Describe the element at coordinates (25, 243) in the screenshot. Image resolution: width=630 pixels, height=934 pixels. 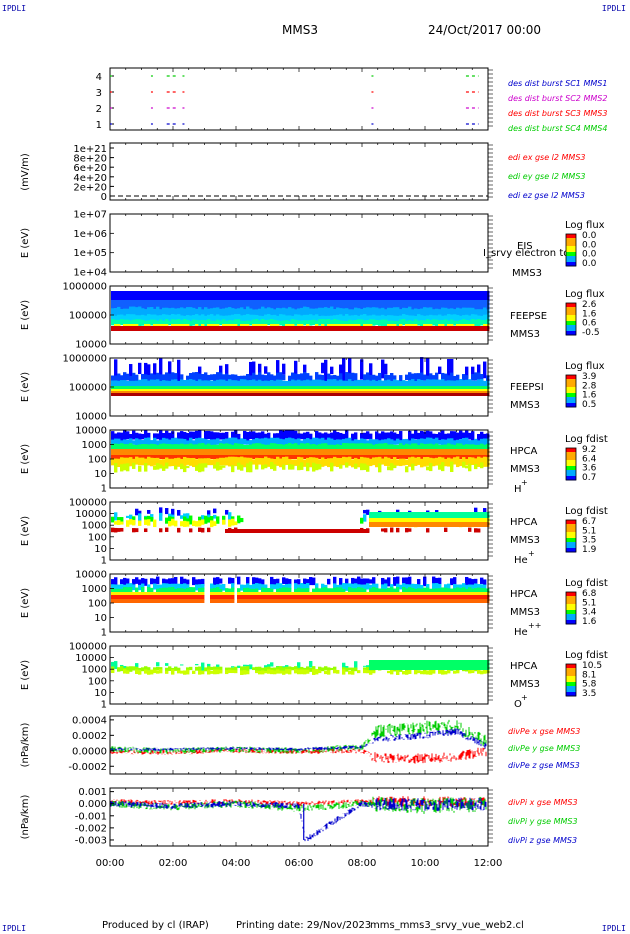
I see `eis-ylabel: E (eV)` at that location.